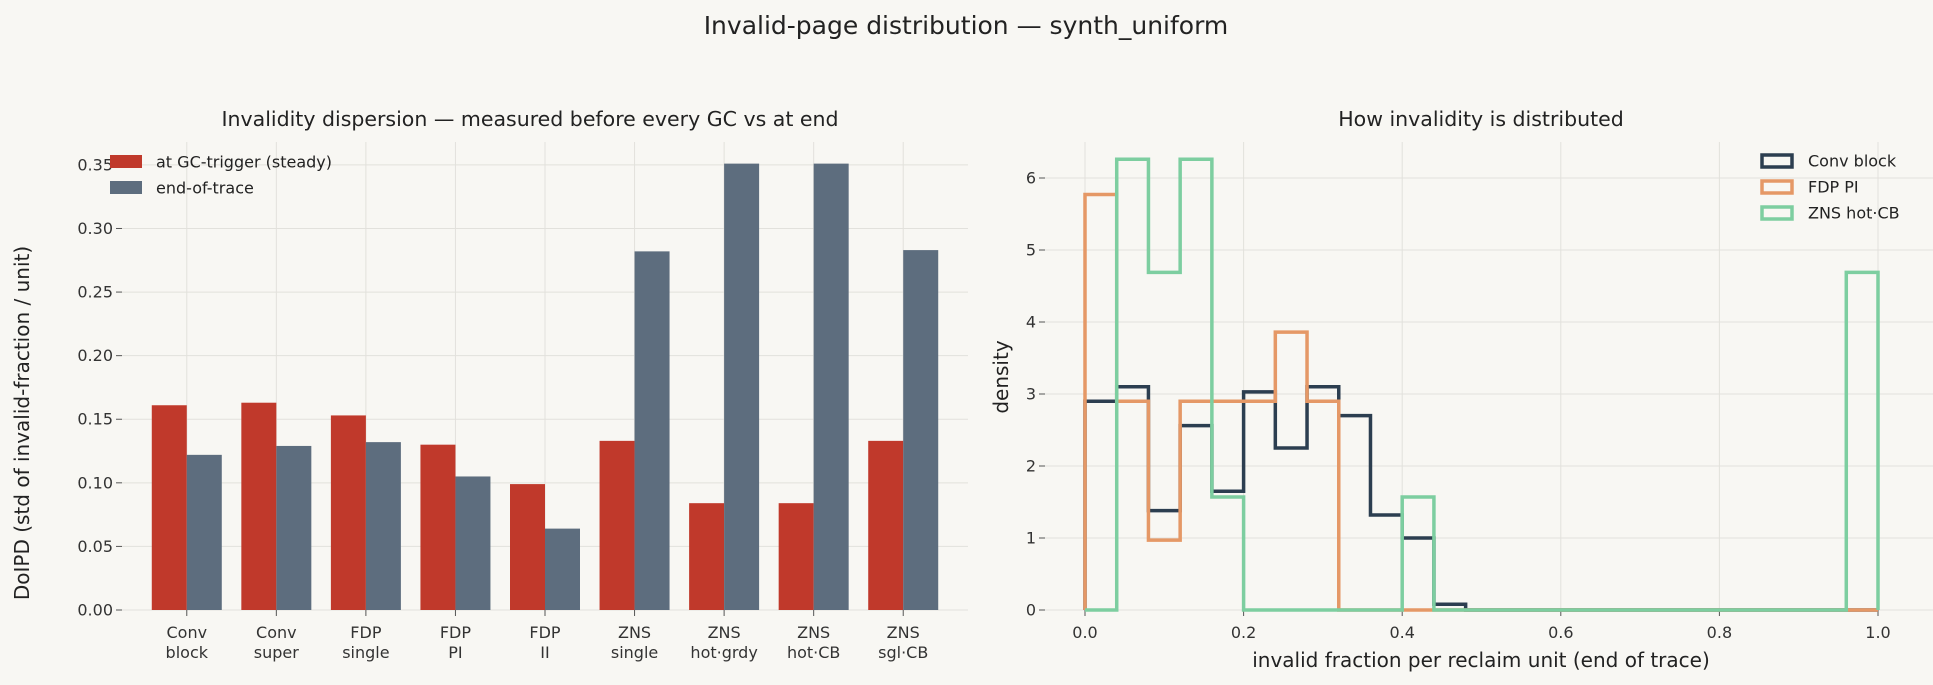 This screenshot has height=685, width=1933. Describe the element at coordinates (95, 546) in the screenshot. I see `bar-chart-y-tick-label: 0.05` at that location.